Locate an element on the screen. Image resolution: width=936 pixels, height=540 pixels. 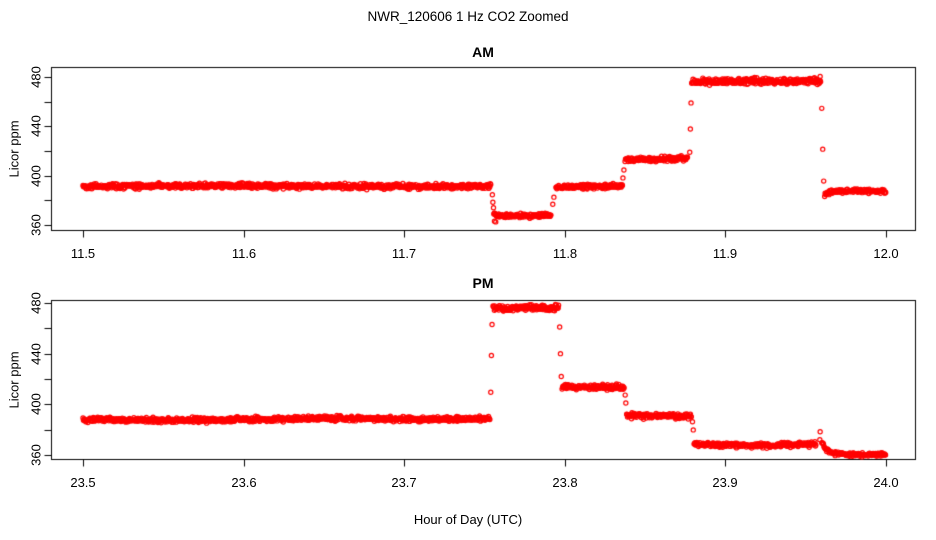
x-tick-label: 11.9 is located at coordinates (725, 253).